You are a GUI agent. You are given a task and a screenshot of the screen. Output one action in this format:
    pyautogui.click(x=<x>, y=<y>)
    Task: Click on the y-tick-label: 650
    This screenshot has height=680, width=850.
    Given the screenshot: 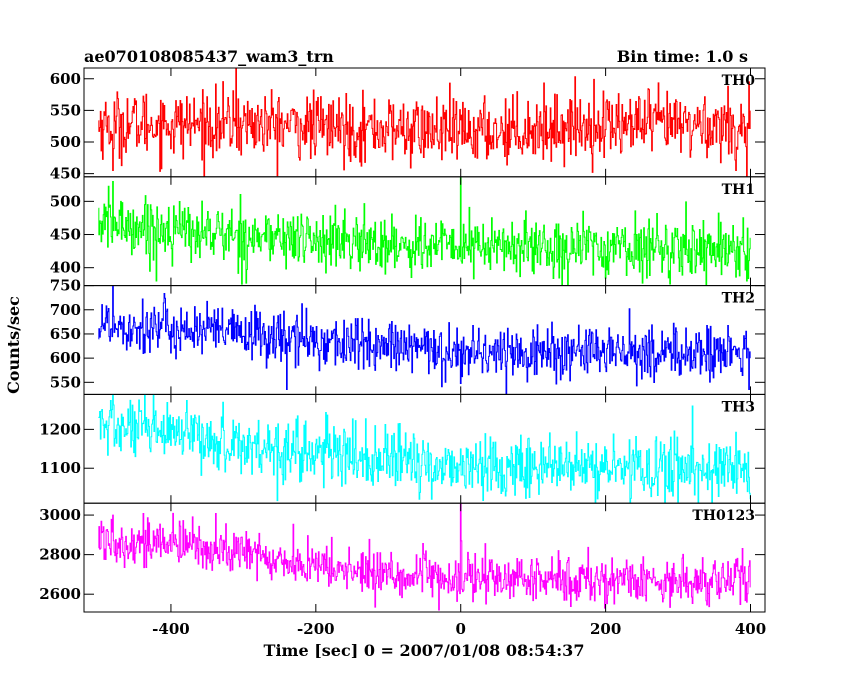 What is the action you would take?
    pyautogui.click(x=65, y=334)
    